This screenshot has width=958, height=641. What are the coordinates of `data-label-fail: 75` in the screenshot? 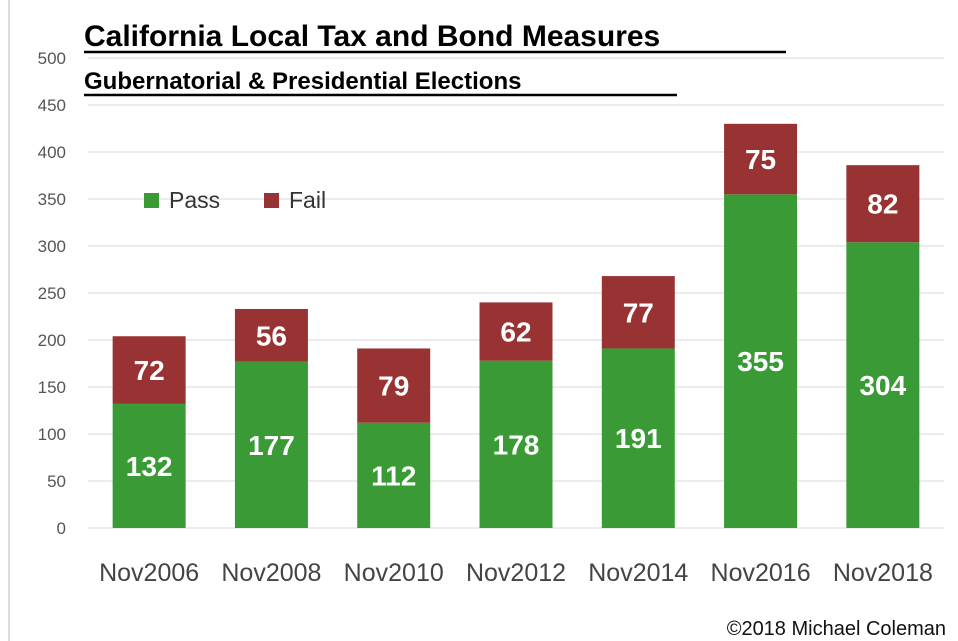 It's located at (760, 159).